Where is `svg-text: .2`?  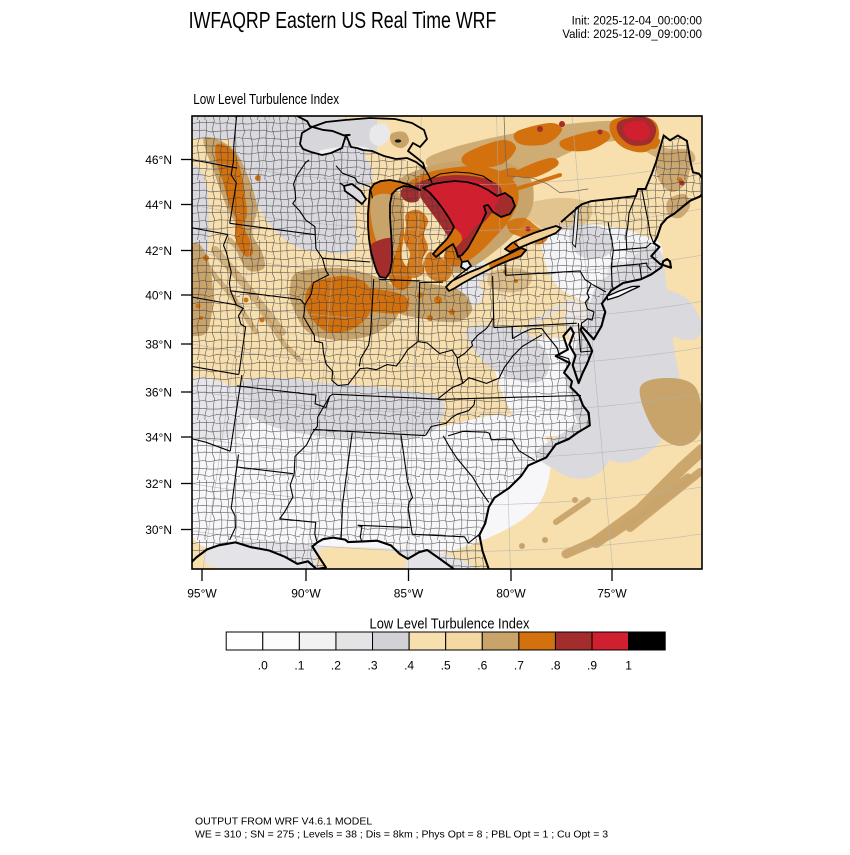
svg-text: .2 is located at coordinates (336, 666).